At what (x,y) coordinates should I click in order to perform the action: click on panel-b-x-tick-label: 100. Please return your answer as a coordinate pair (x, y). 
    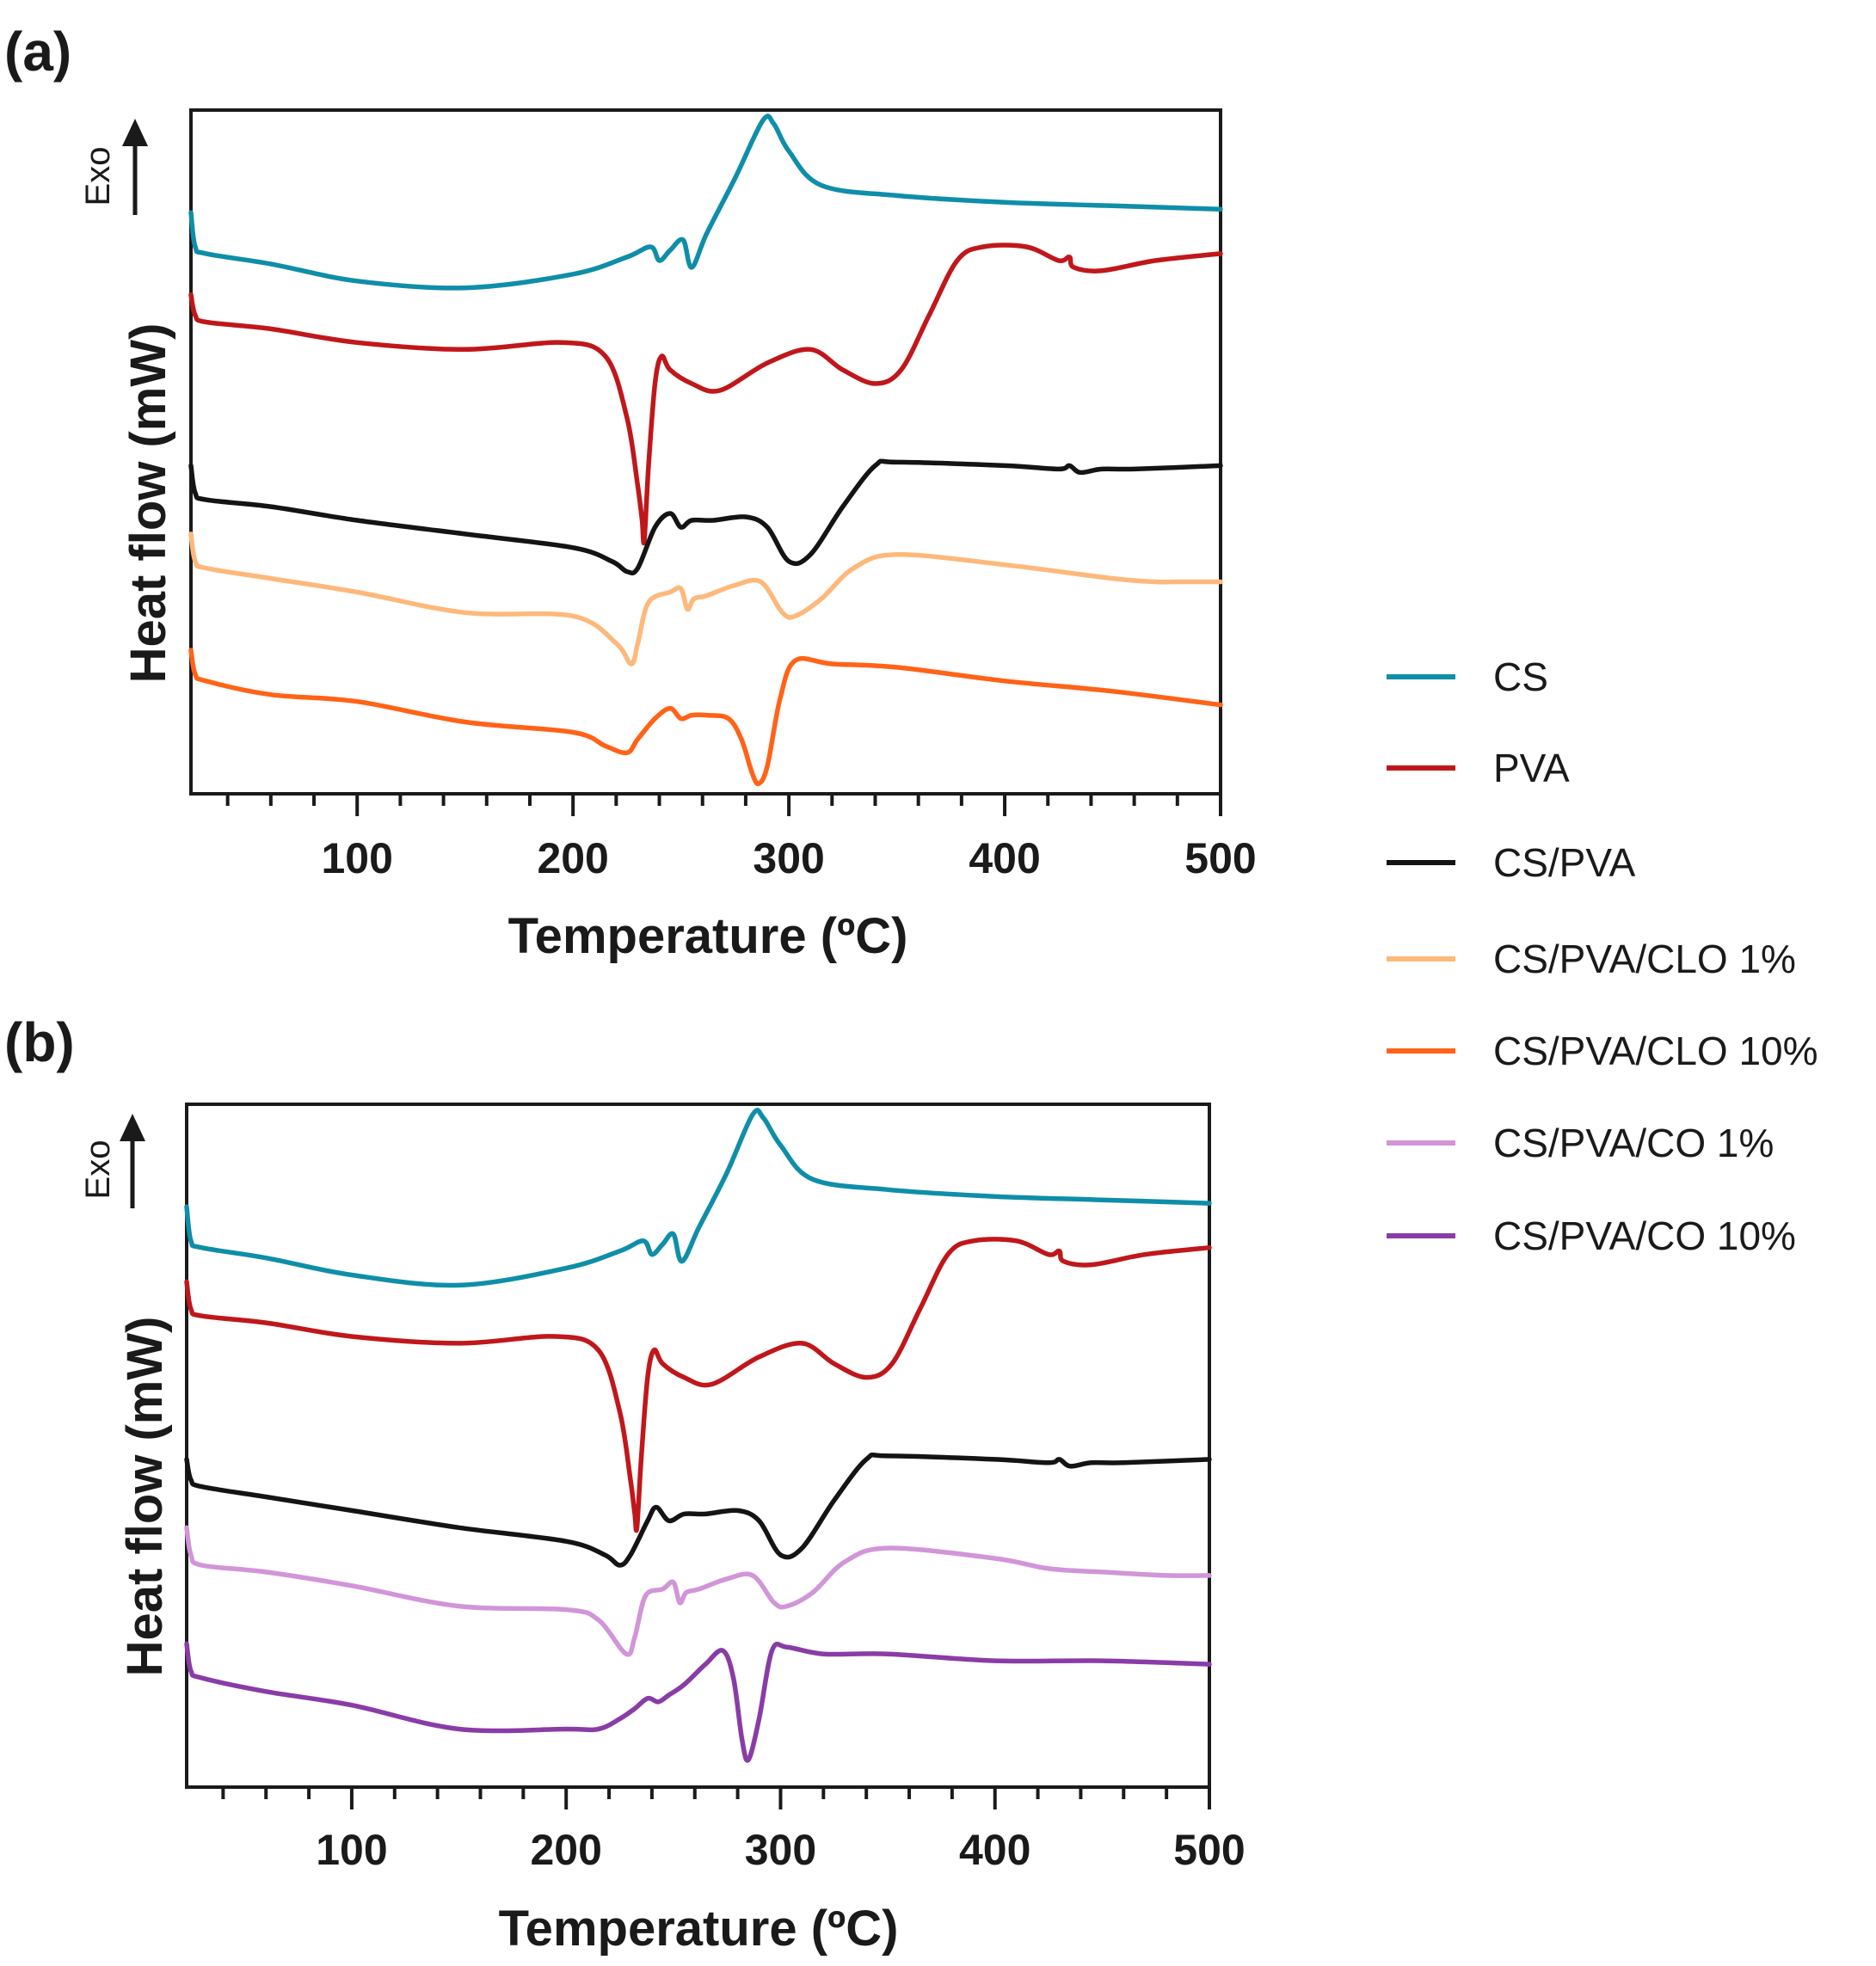
    Looking at the image, I should click on (351, 1850).